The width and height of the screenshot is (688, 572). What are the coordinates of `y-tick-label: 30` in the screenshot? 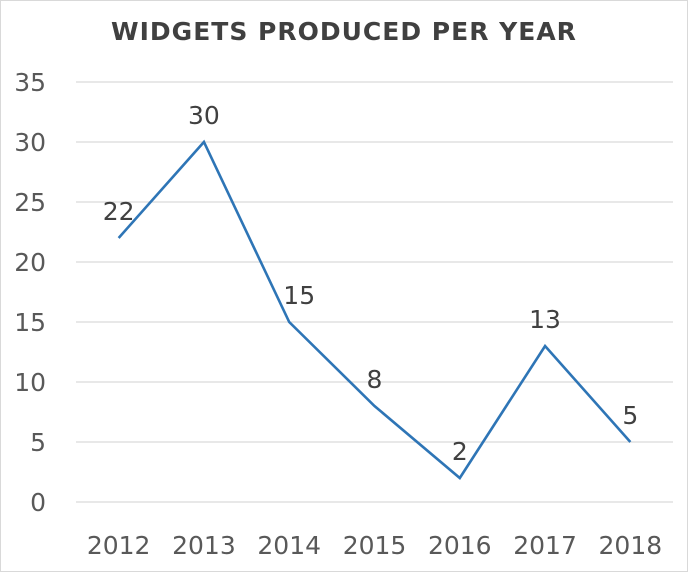 It's located at (30, 142).